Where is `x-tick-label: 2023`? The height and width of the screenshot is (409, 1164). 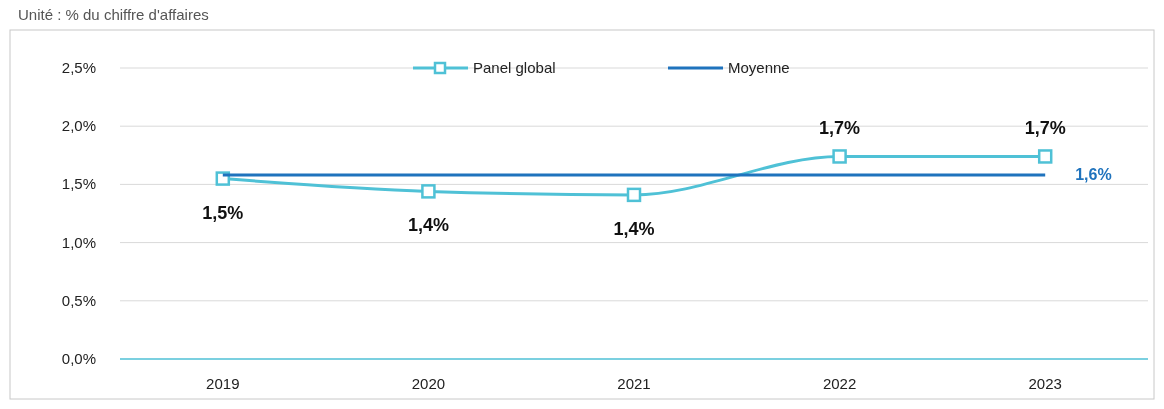 x-tick-label: 2023 is located at coordinates (1045, 383).